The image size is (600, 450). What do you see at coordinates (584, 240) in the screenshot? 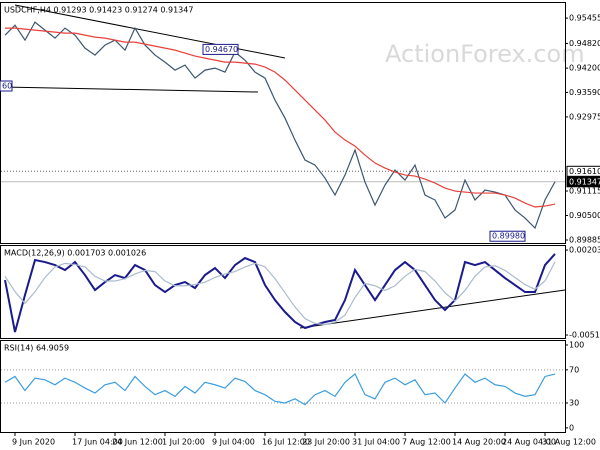
I see `y-tick-label: 0.89885` at bounding box center [584, 240].